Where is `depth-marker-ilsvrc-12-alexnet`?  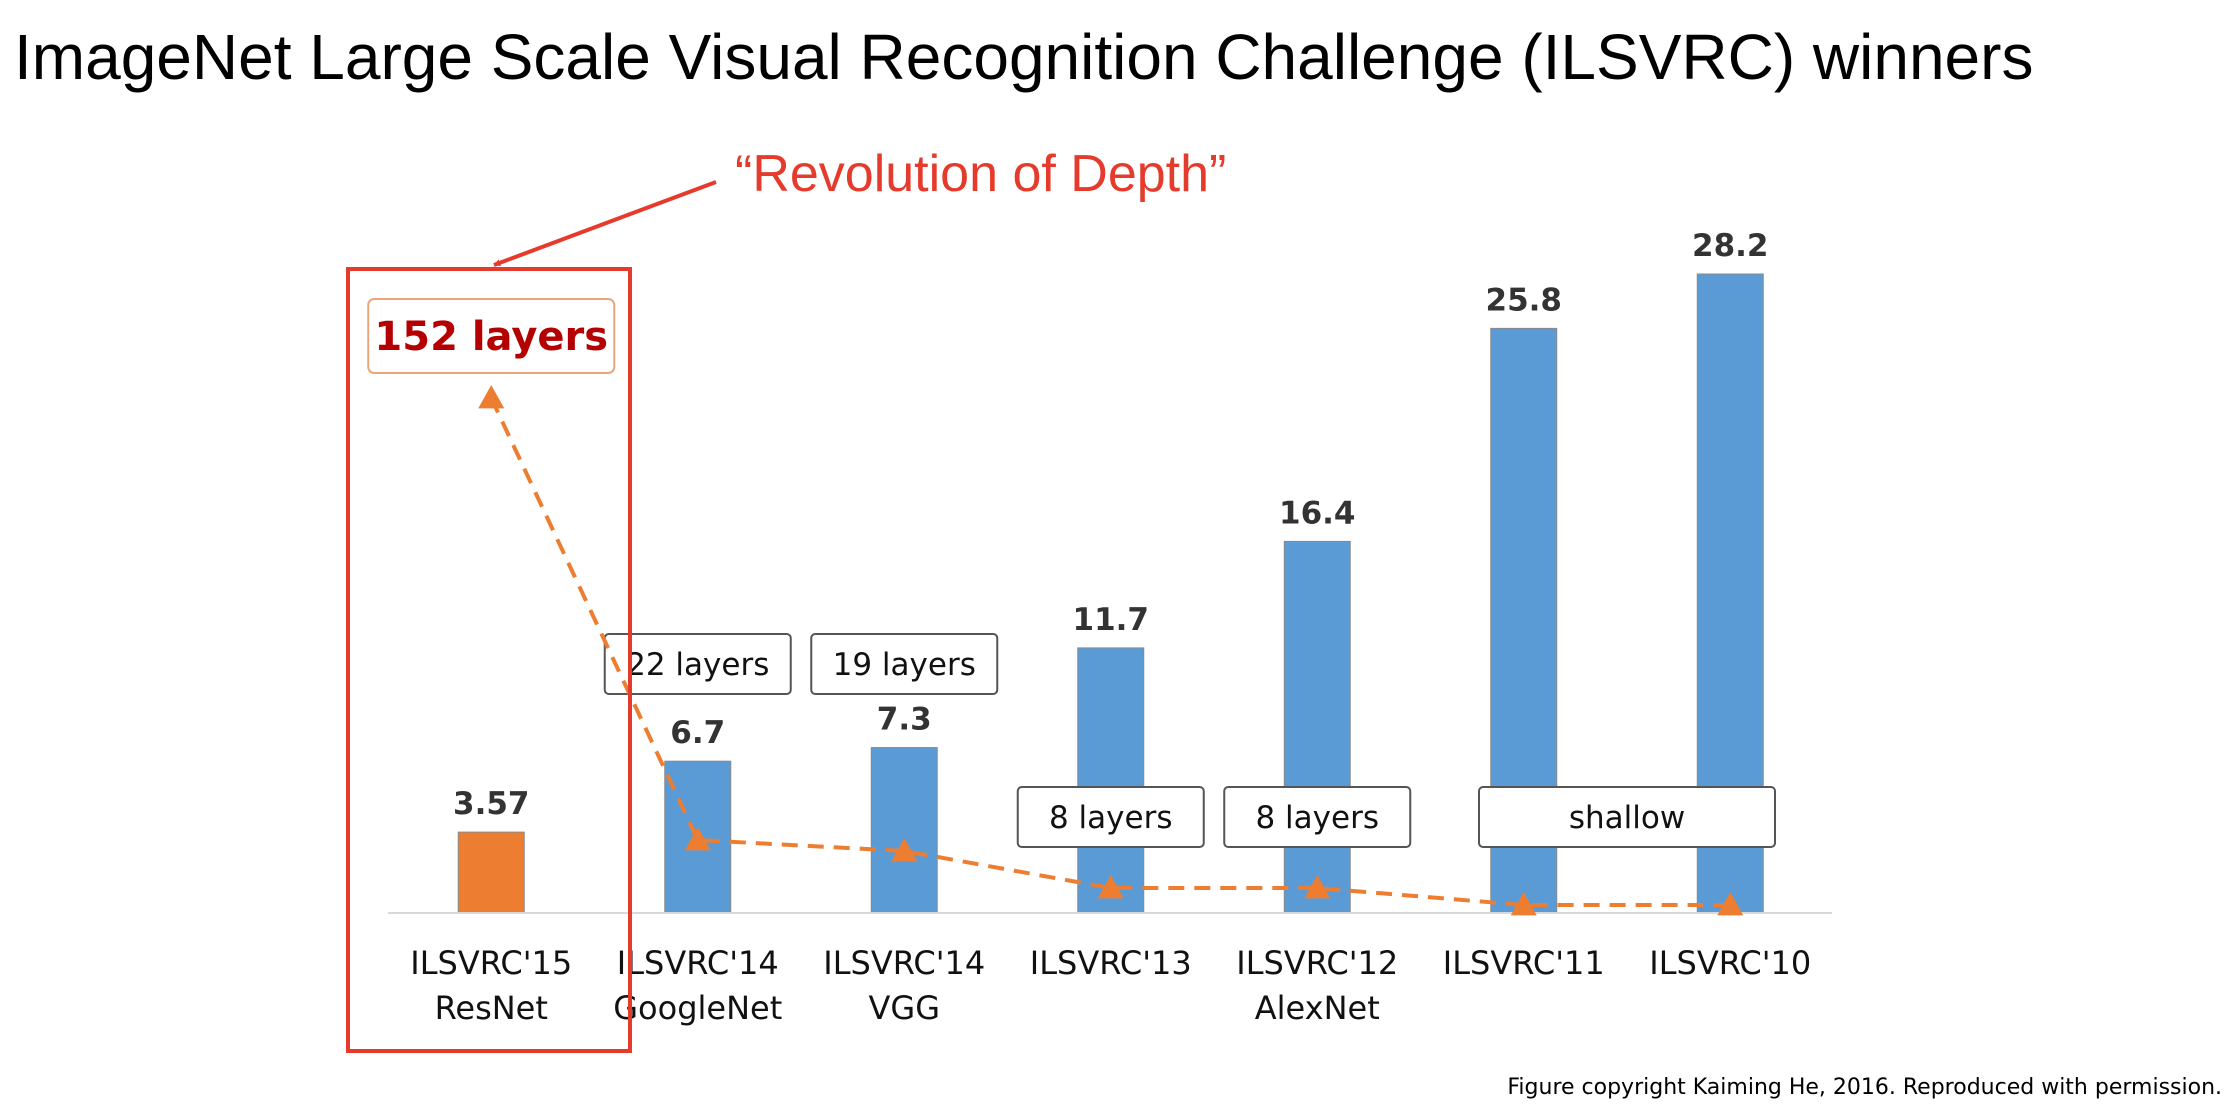
depth-marker-ilsvrc-12-alexnet is located at coordinates (1317, 887).